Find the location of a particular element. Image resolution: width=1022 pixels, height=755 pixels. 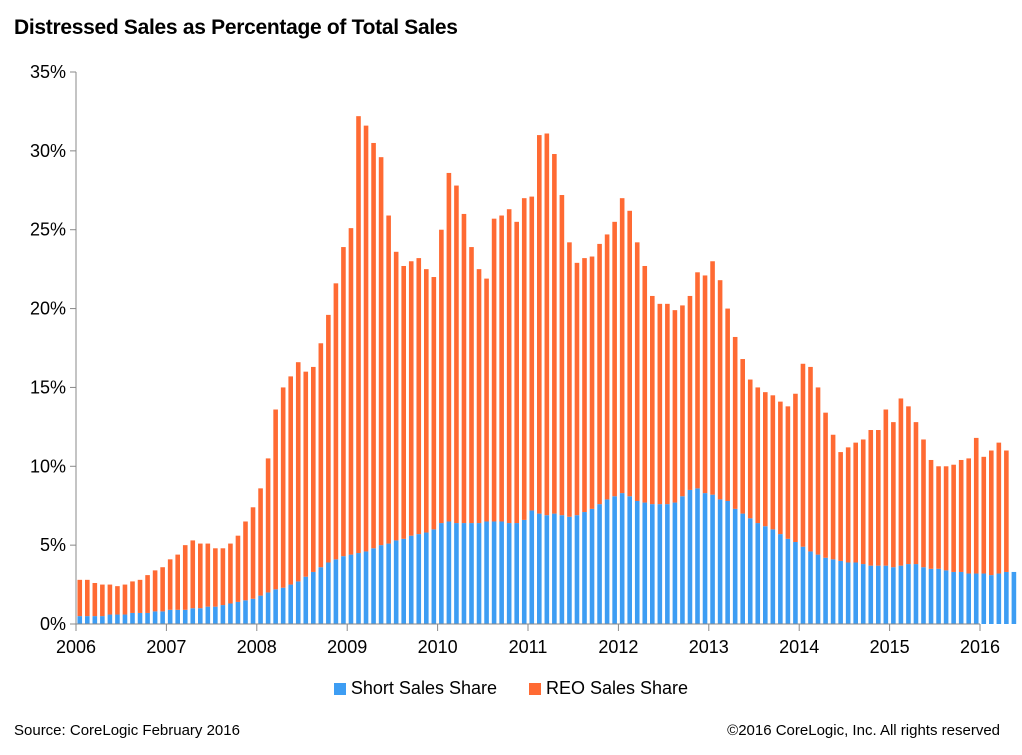

x-tick-label: 2014 is located at coordinates (799, 647).